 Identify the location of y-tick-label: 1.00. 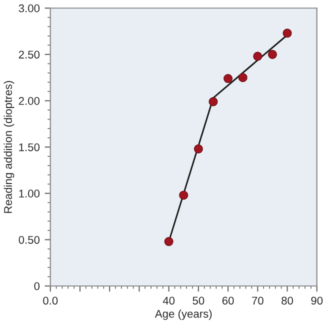
(29, 194).